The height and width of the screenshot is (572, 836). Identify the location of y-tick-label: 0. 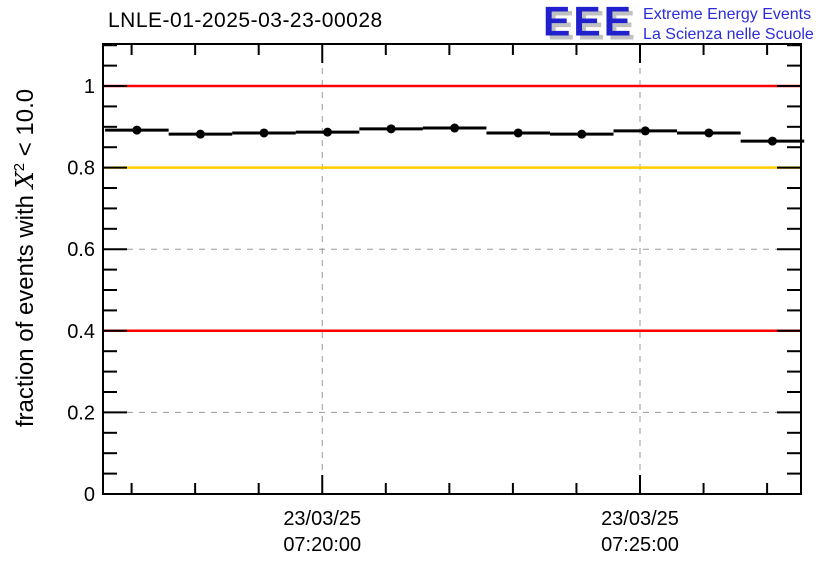
(89, 495).